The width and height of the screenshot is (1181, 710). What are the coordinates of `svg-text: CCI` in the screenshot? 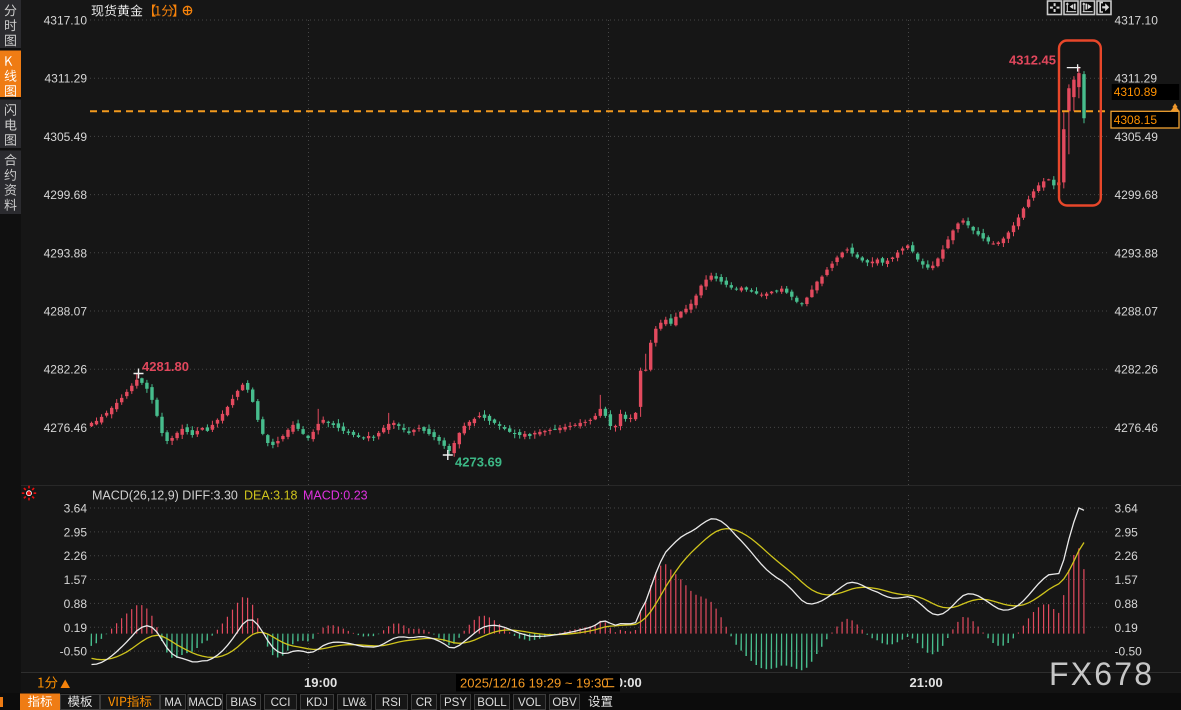 It's located at (281, 703).